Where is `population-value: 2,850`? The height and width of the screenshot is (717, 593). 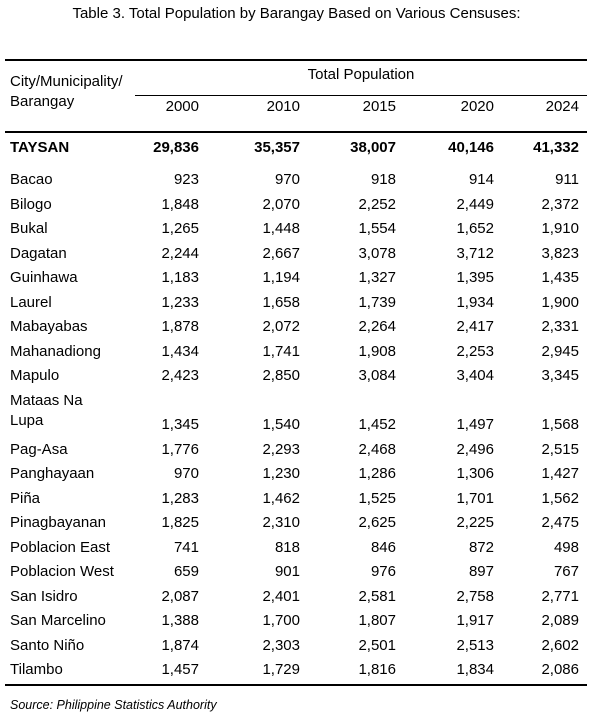
population-value: 2,850 is located at coordinates (281, 375).